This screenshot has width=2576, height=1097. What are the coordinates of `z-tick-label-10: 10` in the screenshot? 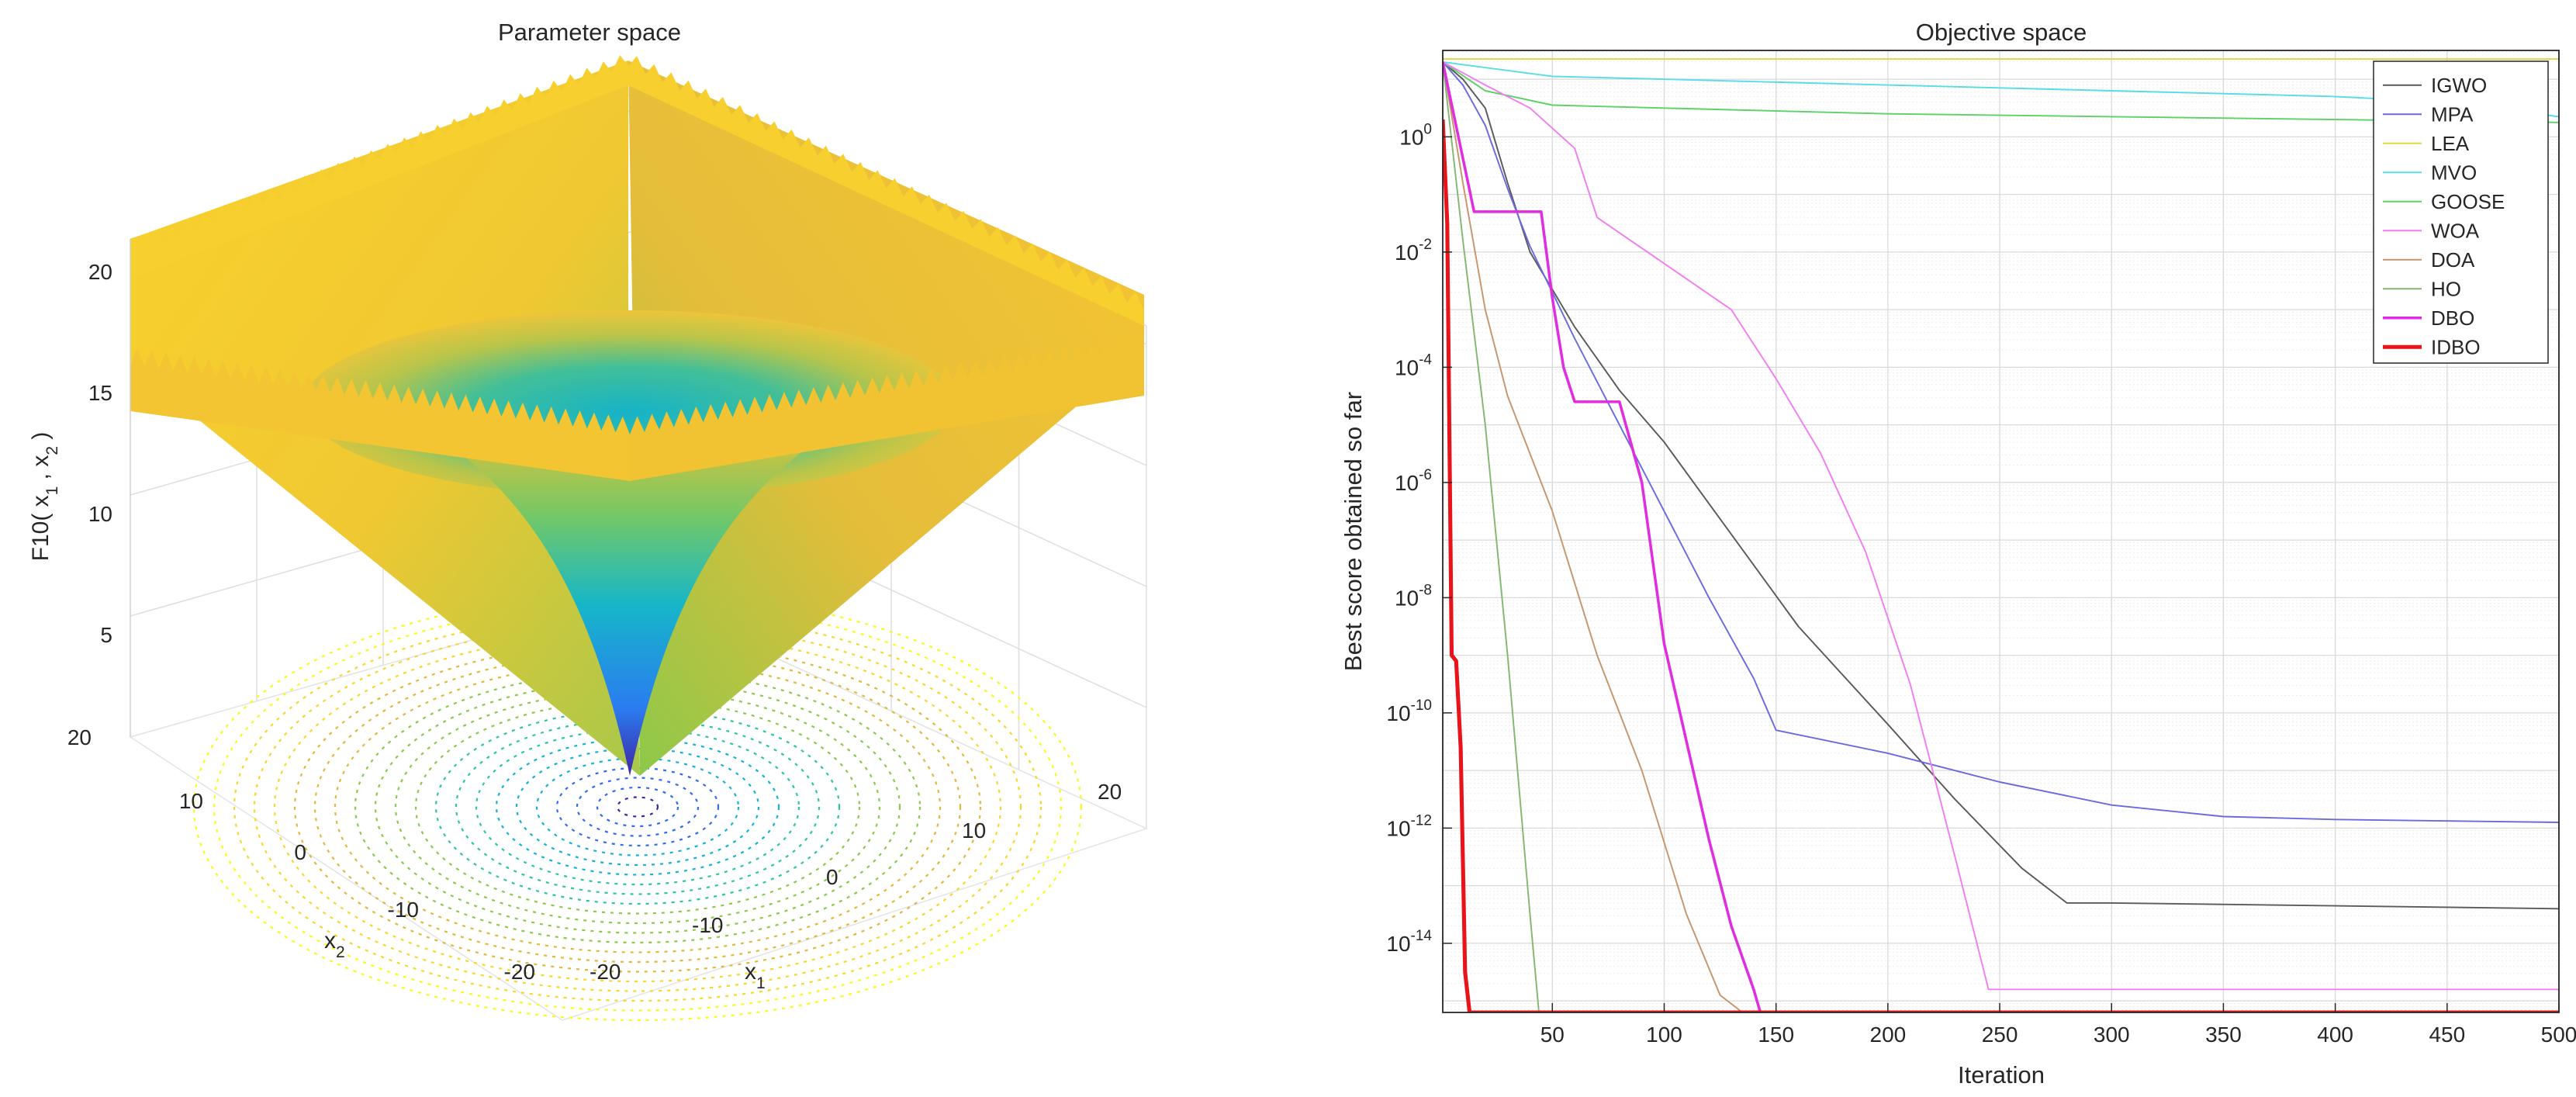 It's located at (100, 514).